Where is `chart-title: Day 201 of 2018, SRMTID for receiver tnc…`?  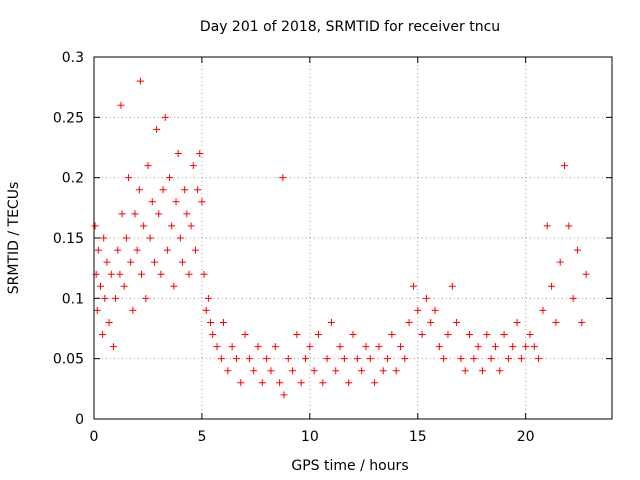
chart-title: Day 201 of 2018, SRMTID for receiver tnc… is located at coordinates (350, 27).